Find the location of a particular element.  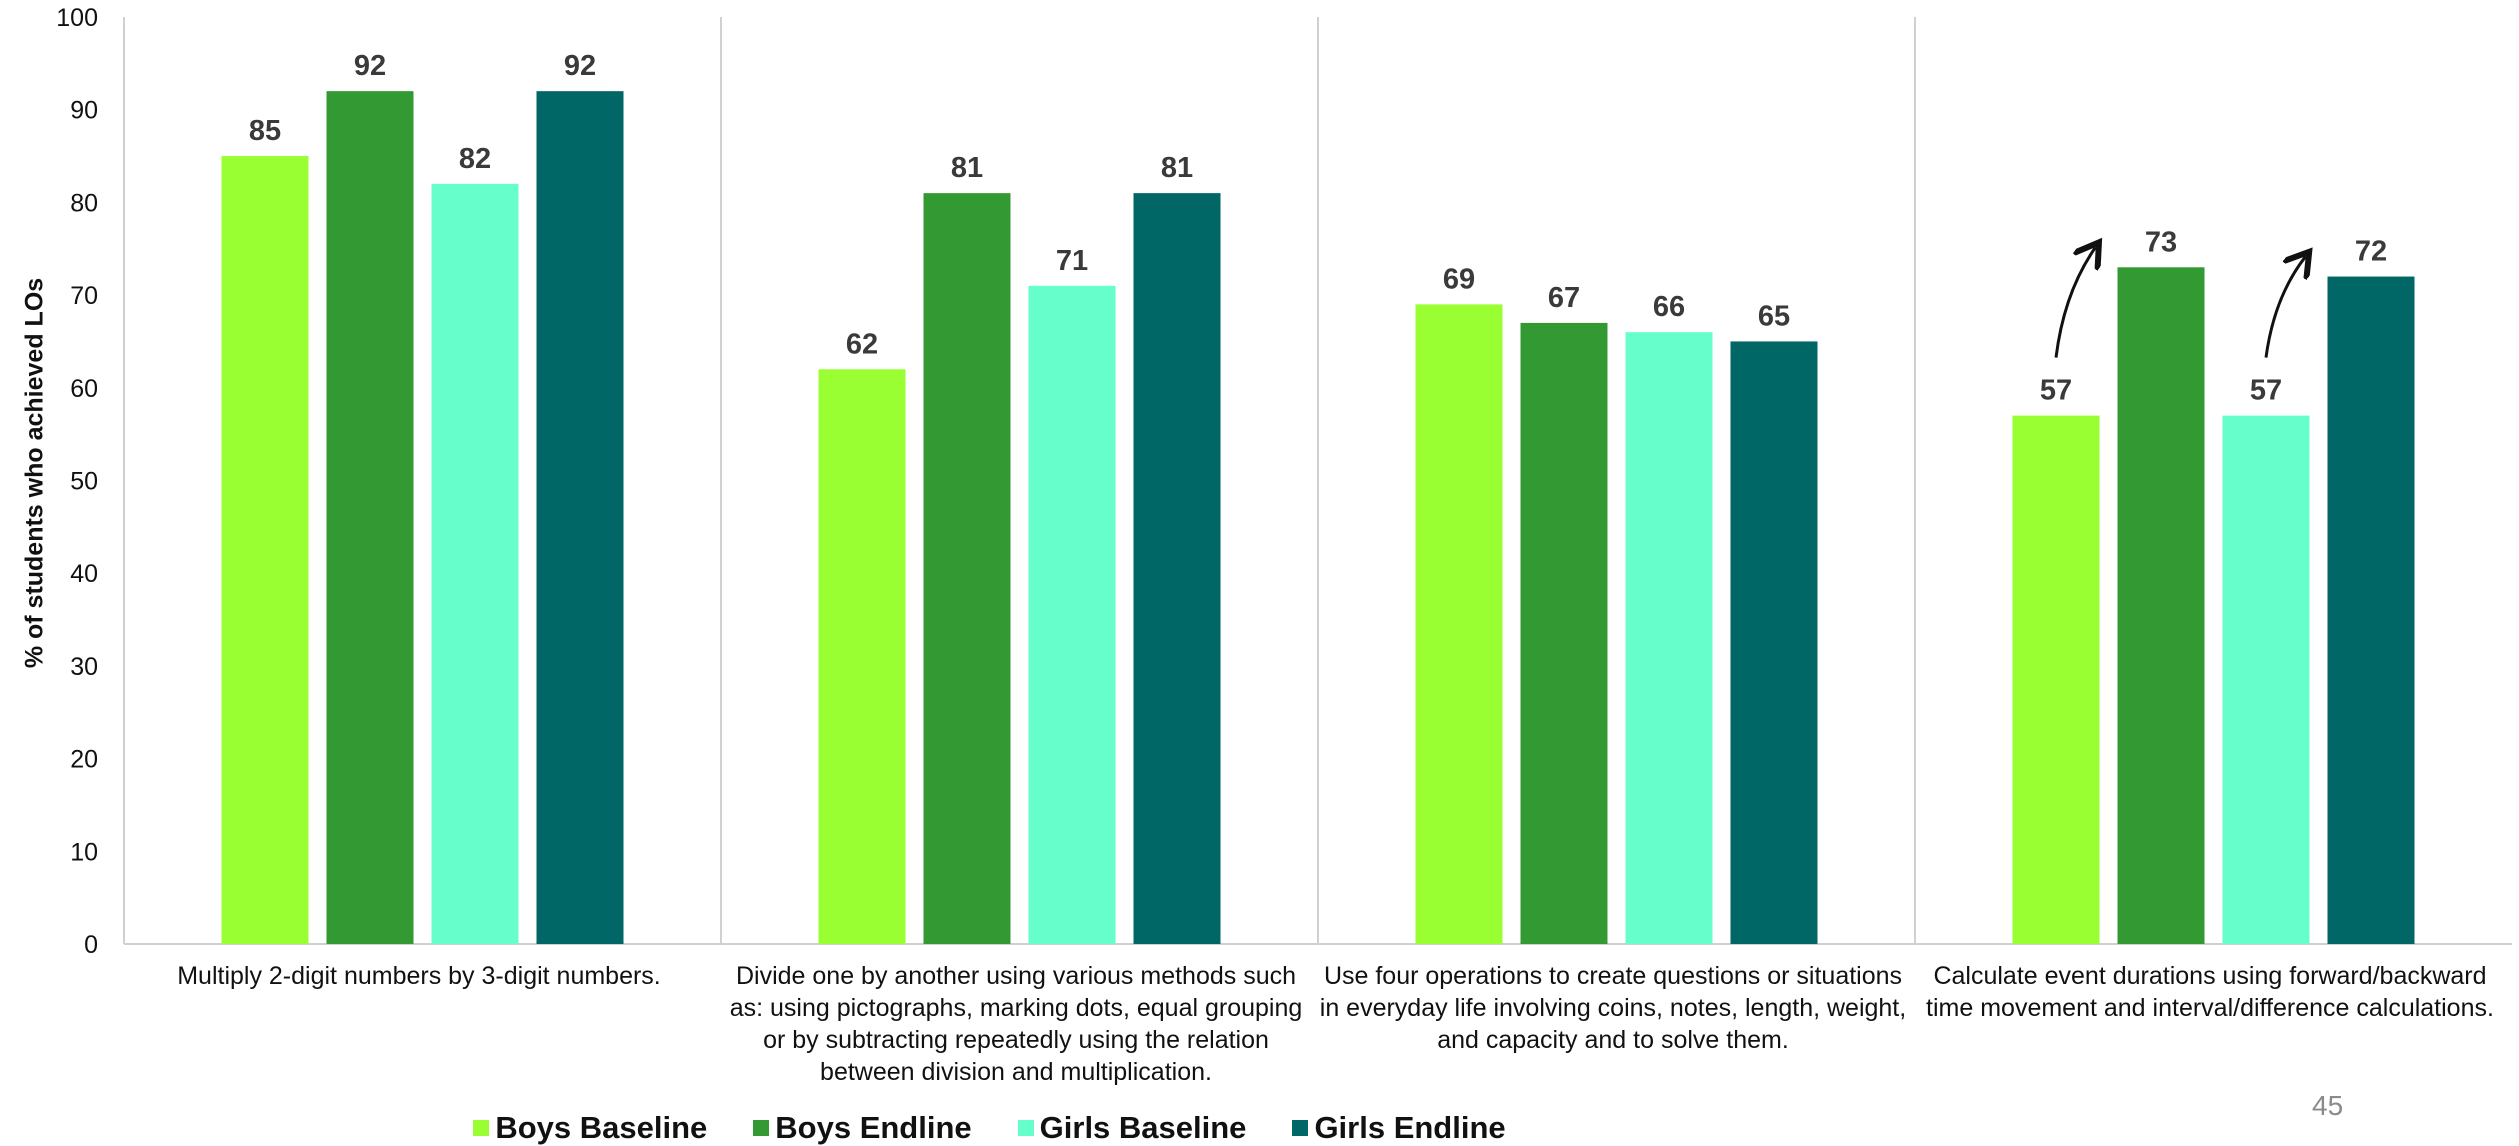

y-tick-label: 90 is located at coordinates (84, 111).